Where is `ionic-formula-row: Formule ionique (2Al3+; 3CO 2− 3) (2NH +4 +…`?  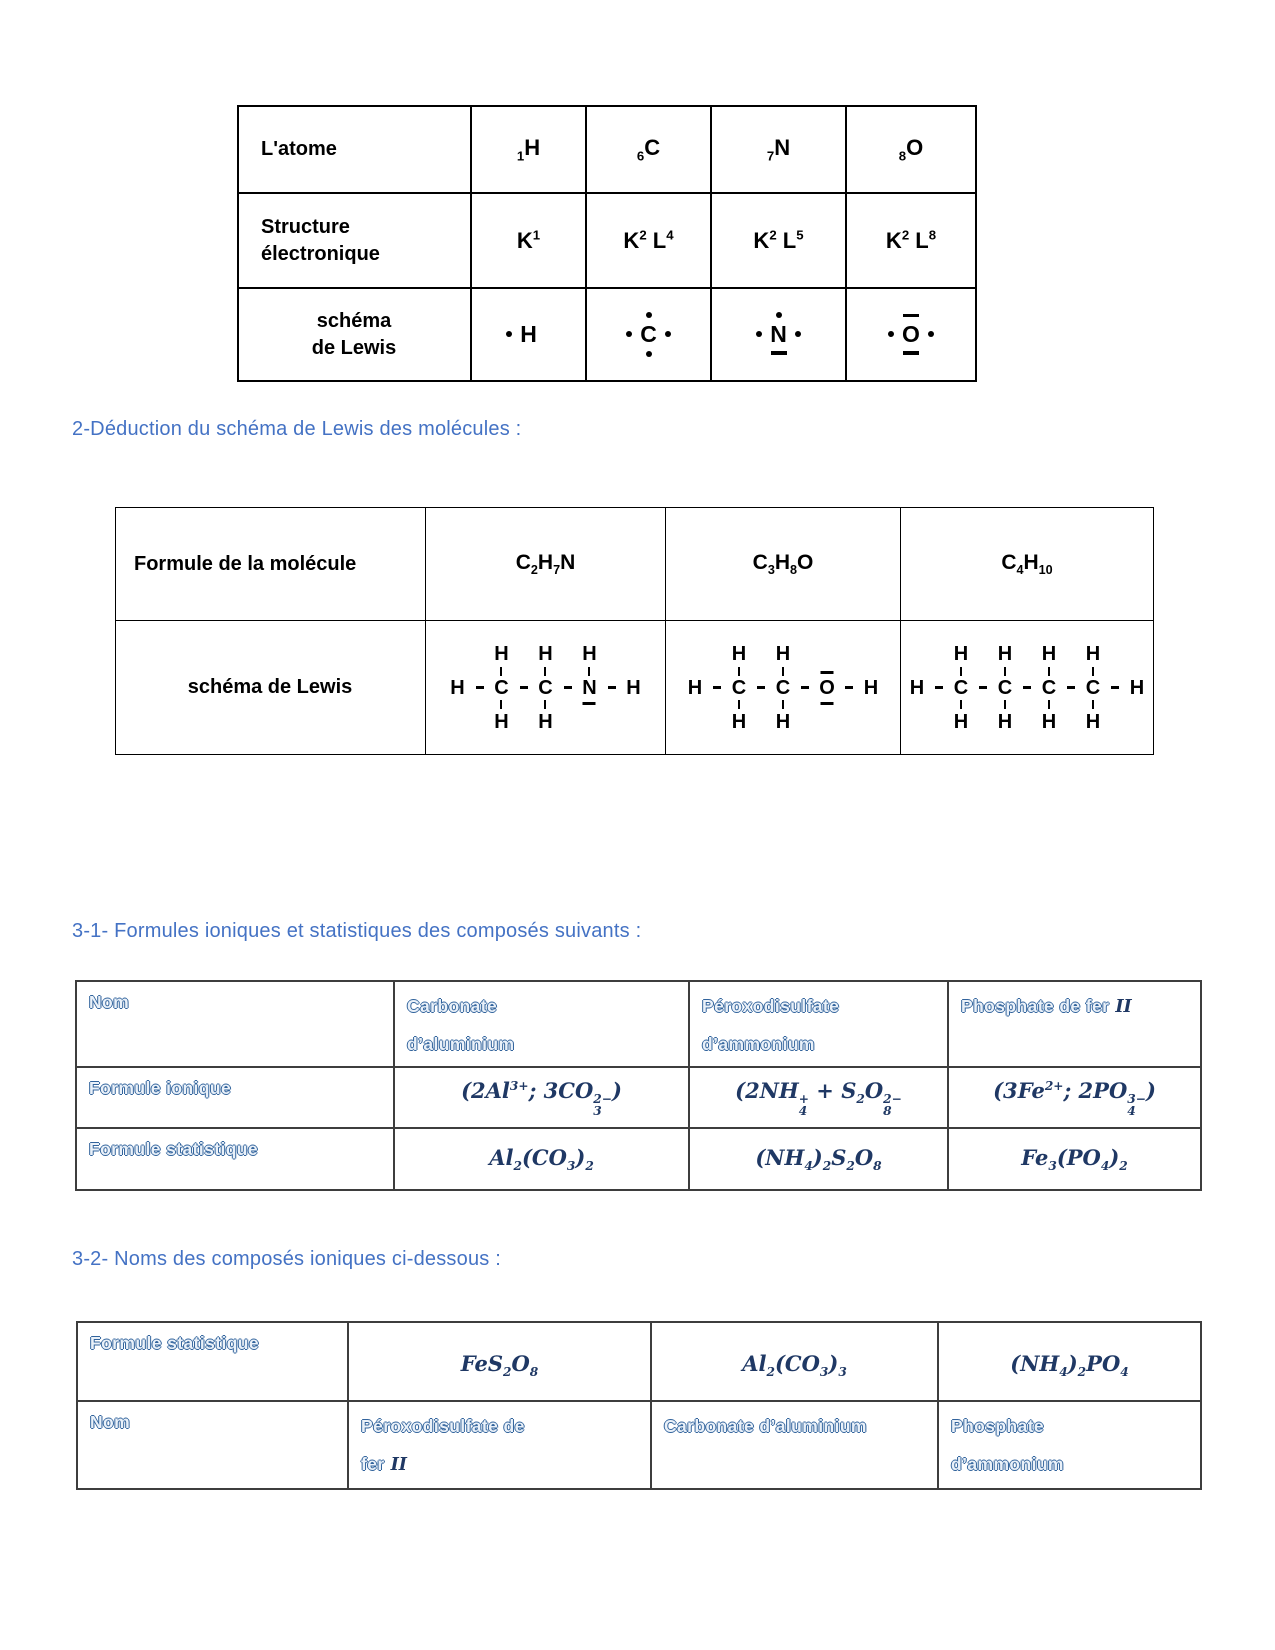 ionic-formula-row: Formule ionique (2Al3+; 3CO 2− 3) (2NH +4 +… is located at coordinates (638, 1097).